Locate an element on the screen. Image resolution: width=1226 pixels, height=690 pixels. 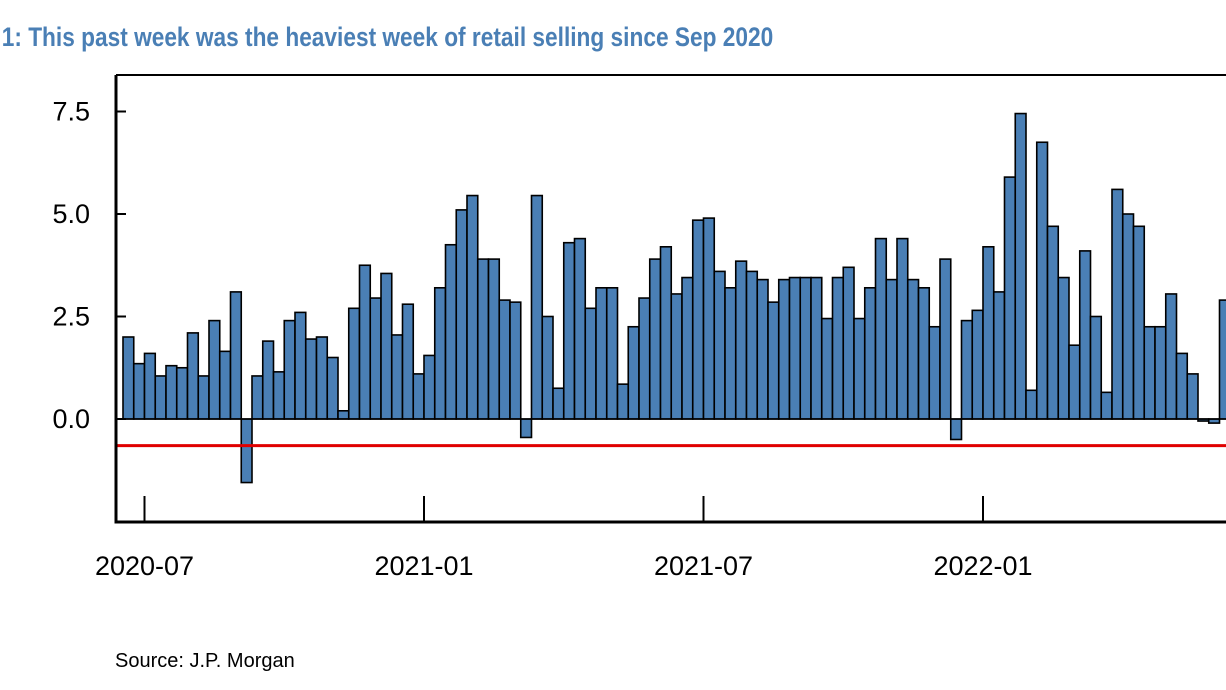
x-tick-label: 2020-07 is located at coordinates (144, 566).